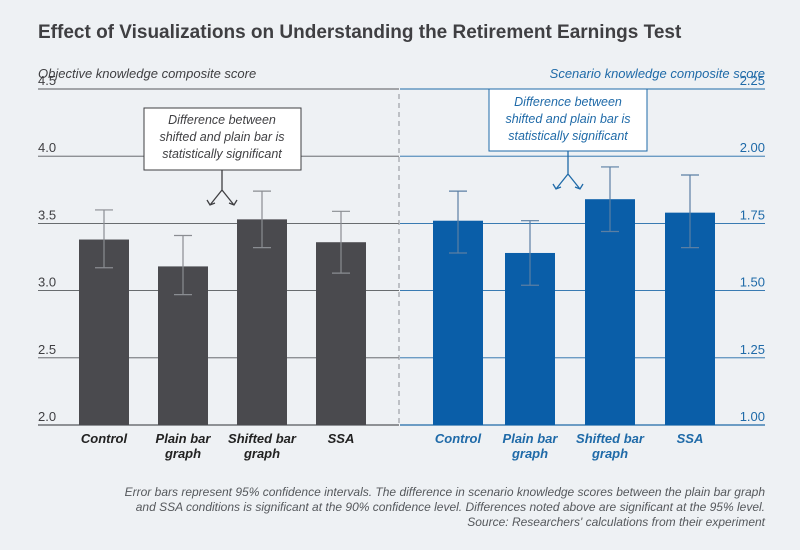  I want to click on right-annotation-line-3: statistically significant, so click(568, 136).